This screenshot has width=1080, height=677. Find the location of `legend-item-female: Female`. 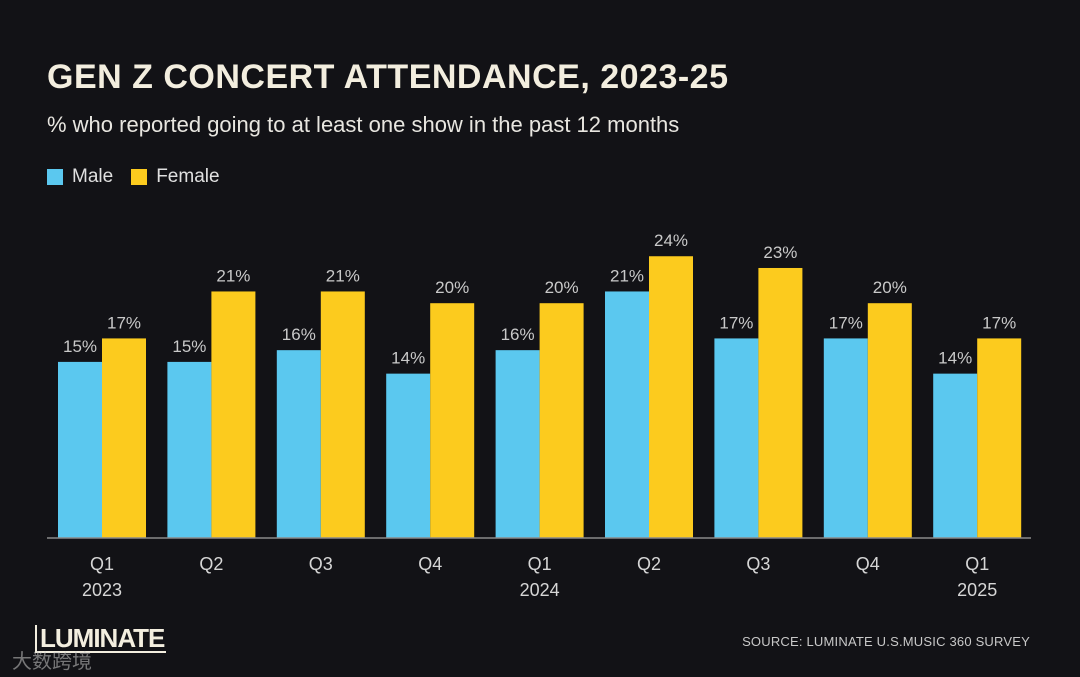

legend-item-female: Female is located at coordinates (175, 177).